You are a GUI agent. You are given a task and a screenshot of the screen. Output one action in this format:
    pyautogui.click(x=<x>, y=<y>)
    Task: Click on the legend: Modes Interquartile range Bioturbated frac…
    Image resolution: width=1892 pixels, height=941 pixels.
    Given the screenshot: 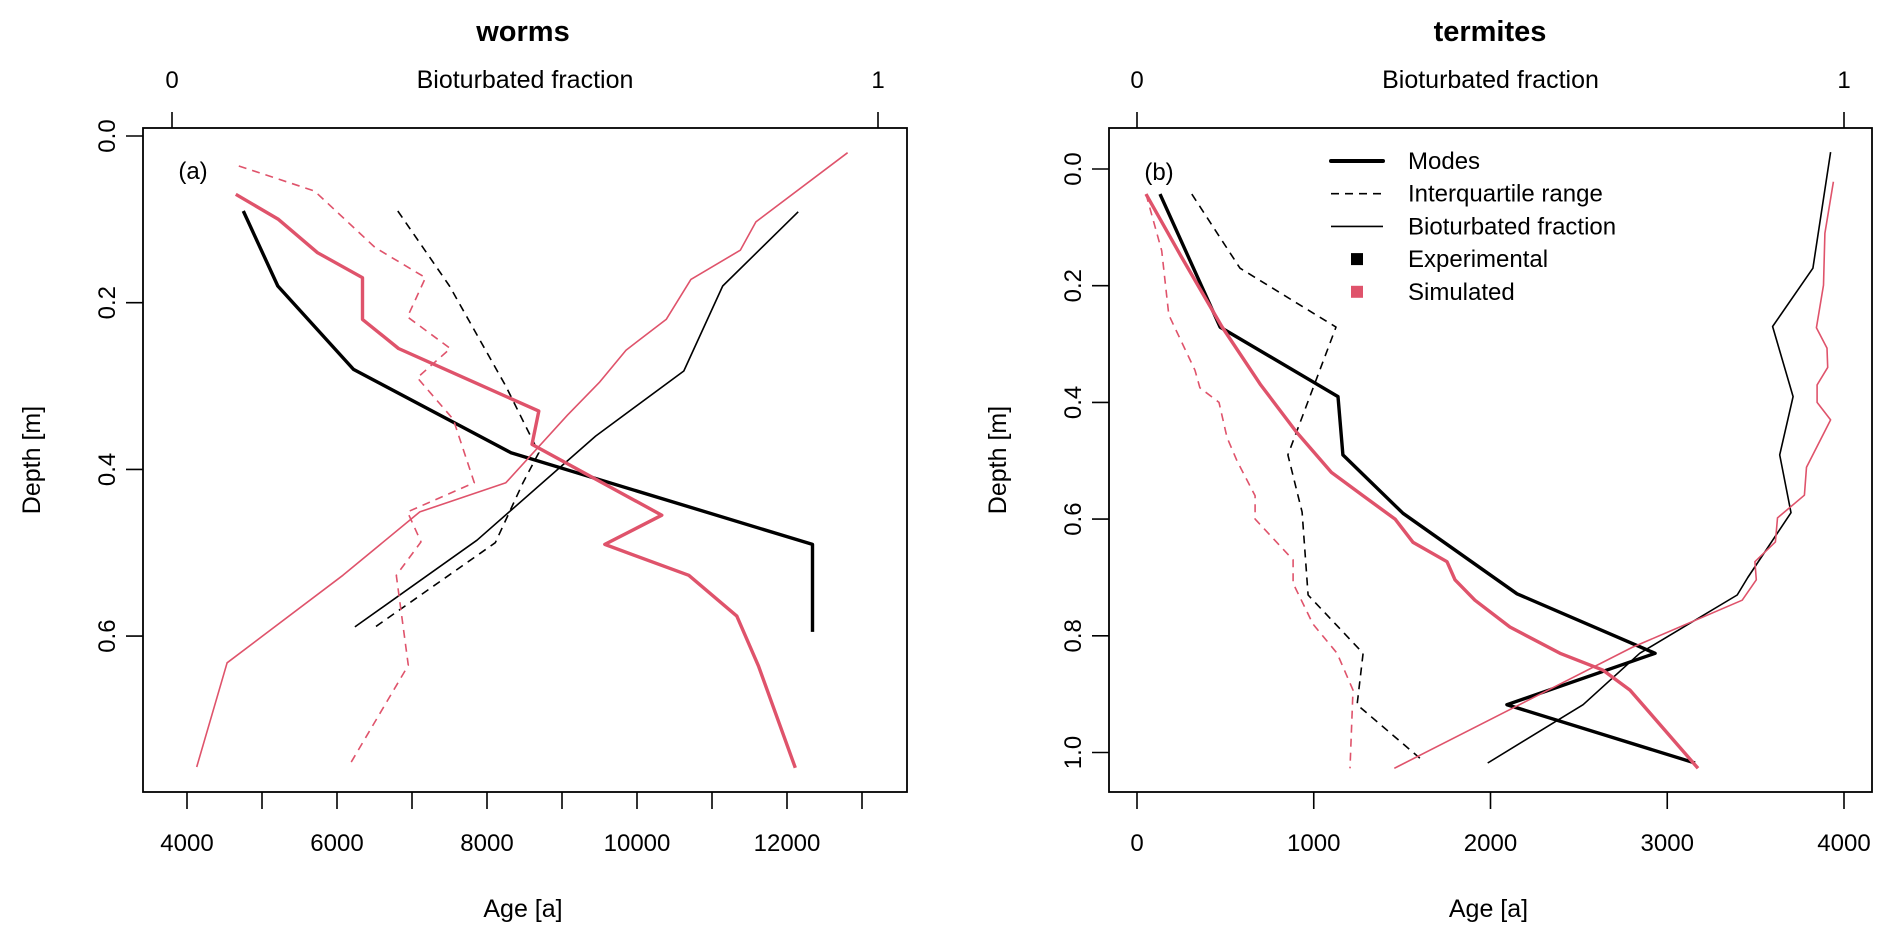 What is the action you would take?
    pyautogui.click(x=1472, y=227)
    